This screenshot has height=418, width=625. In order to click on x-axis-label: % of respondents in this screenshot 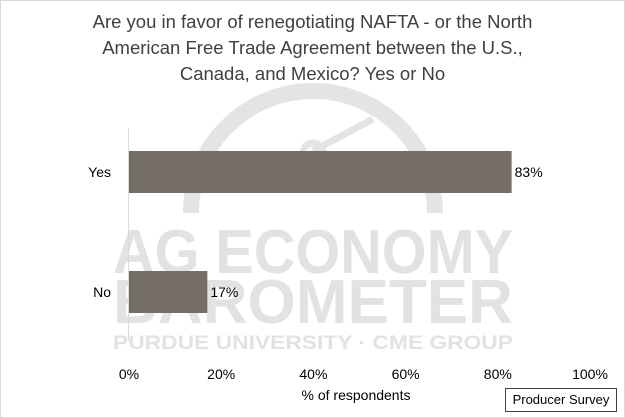, I will do `click(356, 395)`.